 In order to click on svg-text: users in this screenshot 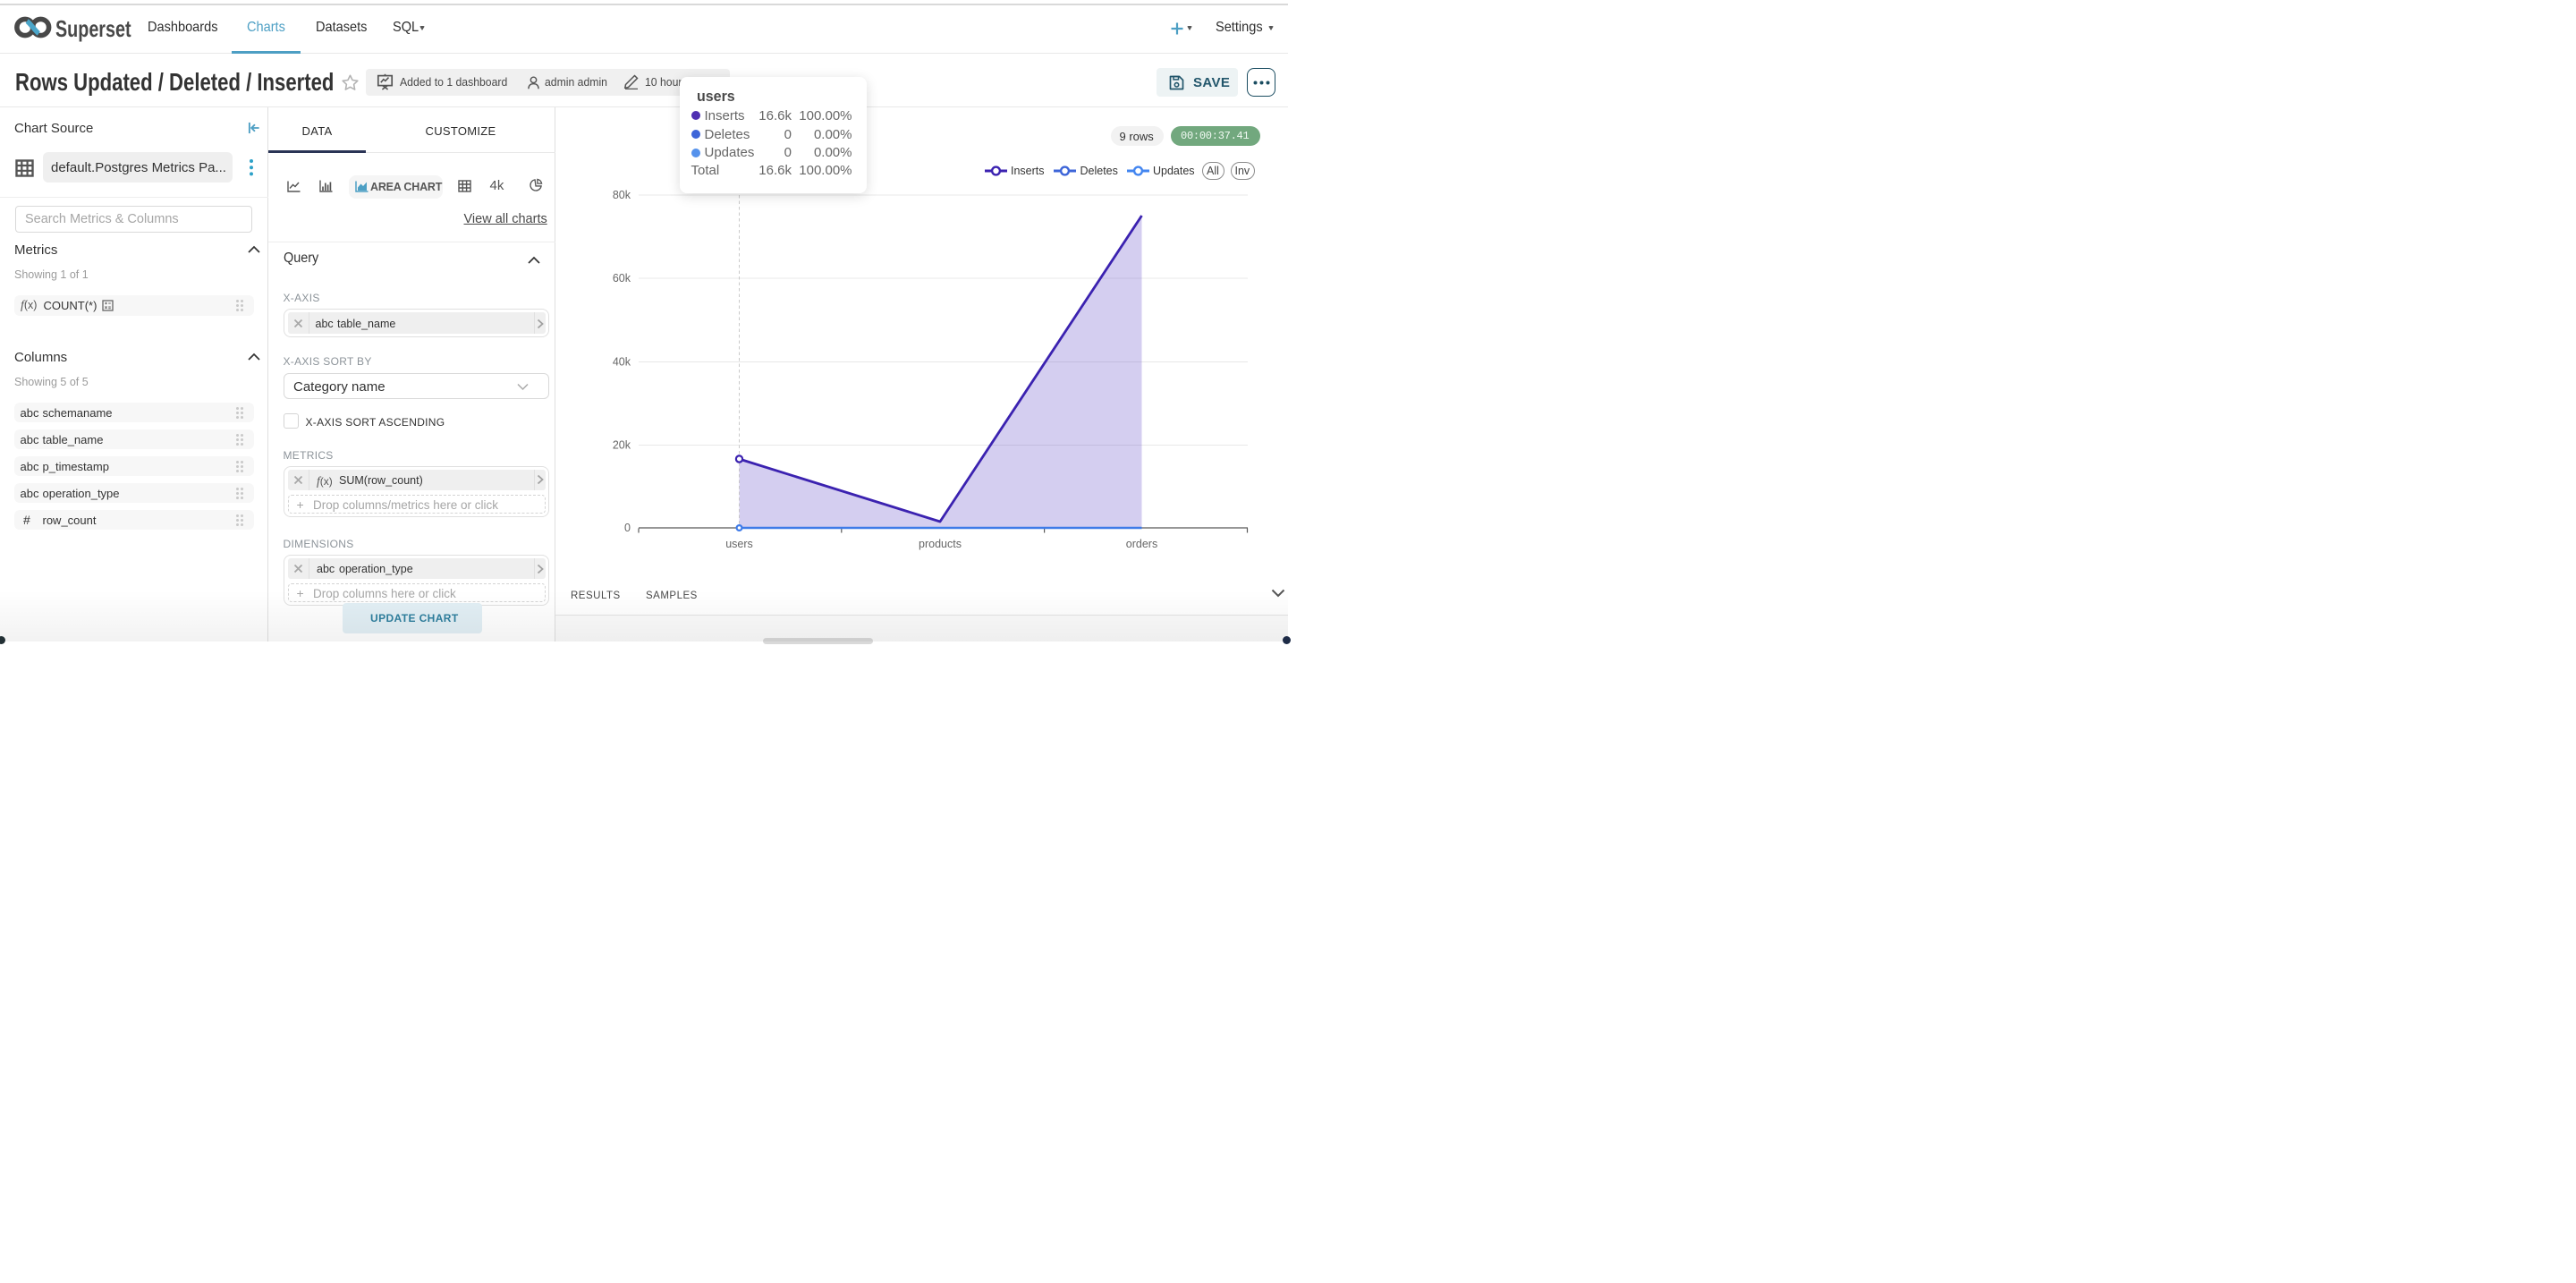, I will do `click(739, 544)`.